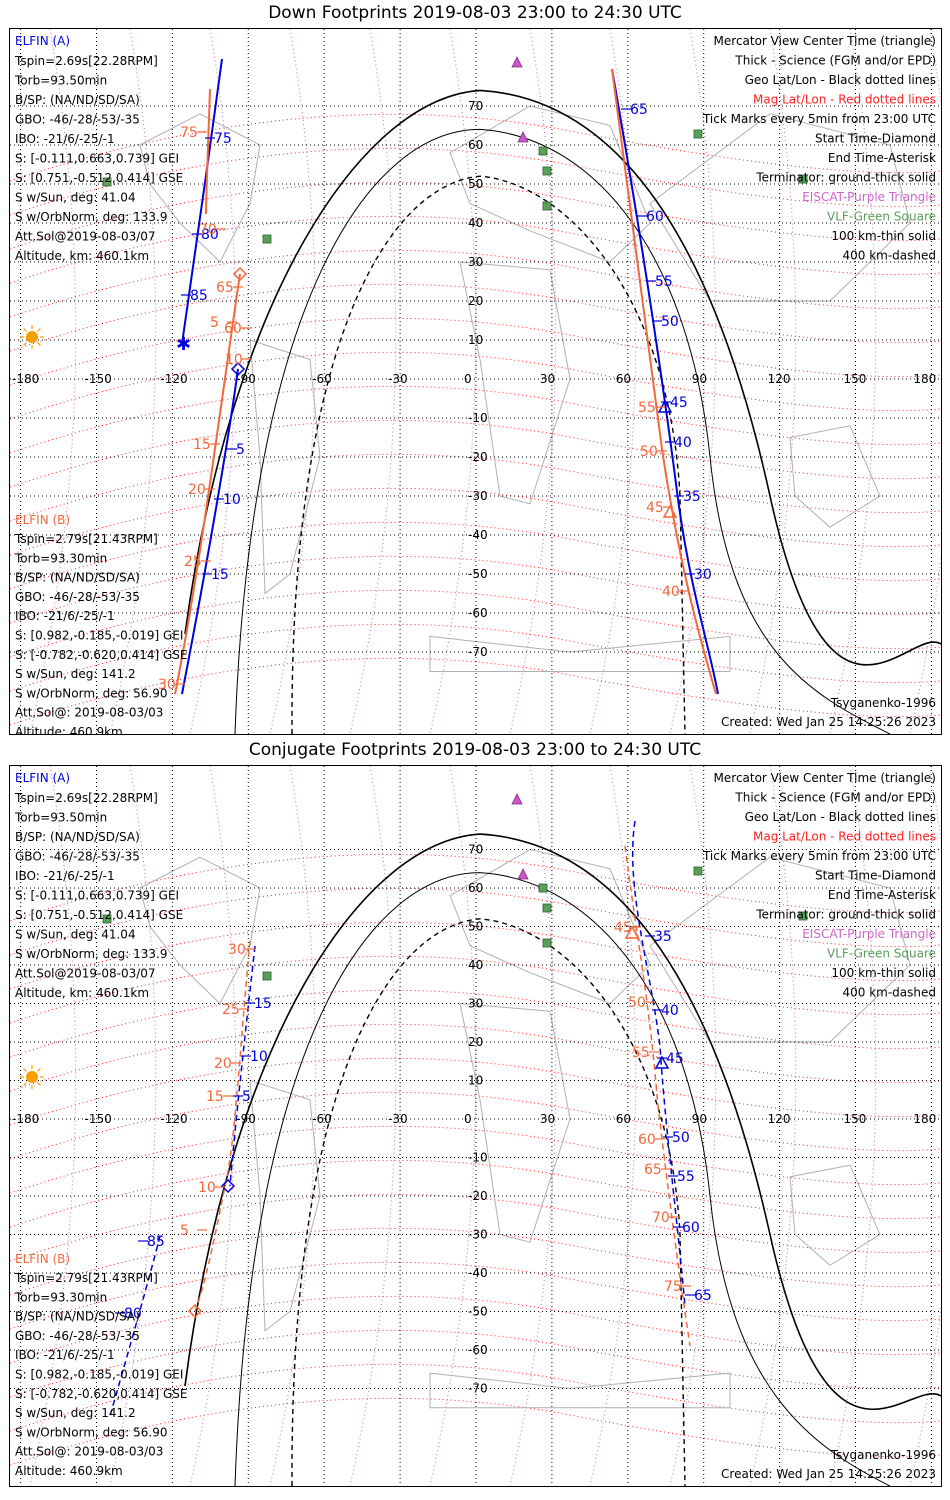  Describe the element at coordinates (655, 508) in the screenshot. I see `time-tick-label: 45` at that location.